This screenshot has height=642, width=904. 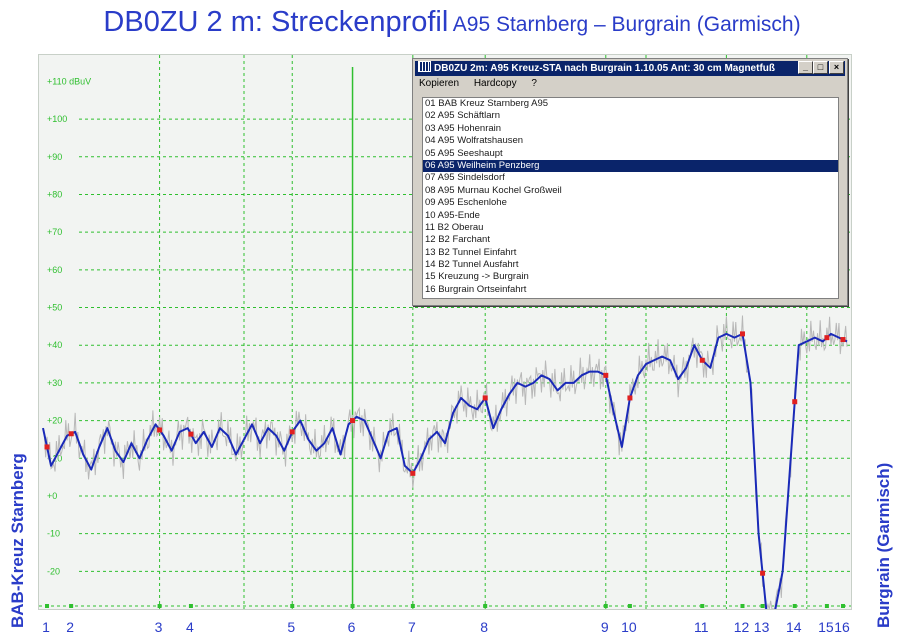 I want to click on x-tick-label: 4, so click(x=190, y=627).